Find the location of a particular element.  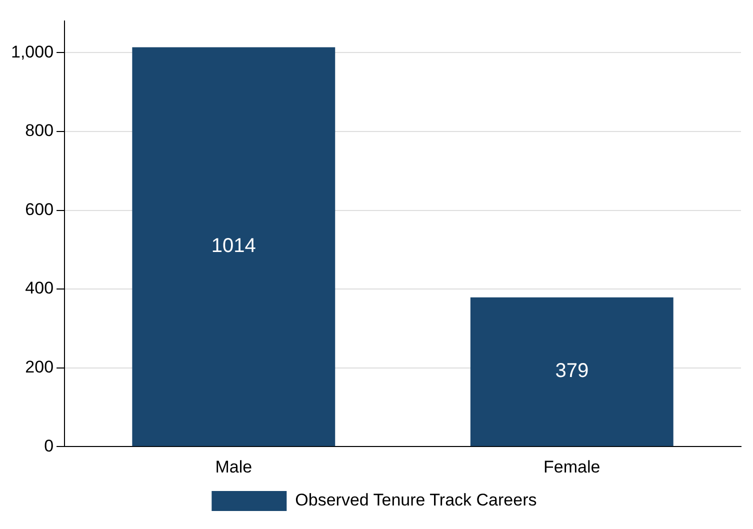

data-label: 1014 is located at coordinates (233, 246).